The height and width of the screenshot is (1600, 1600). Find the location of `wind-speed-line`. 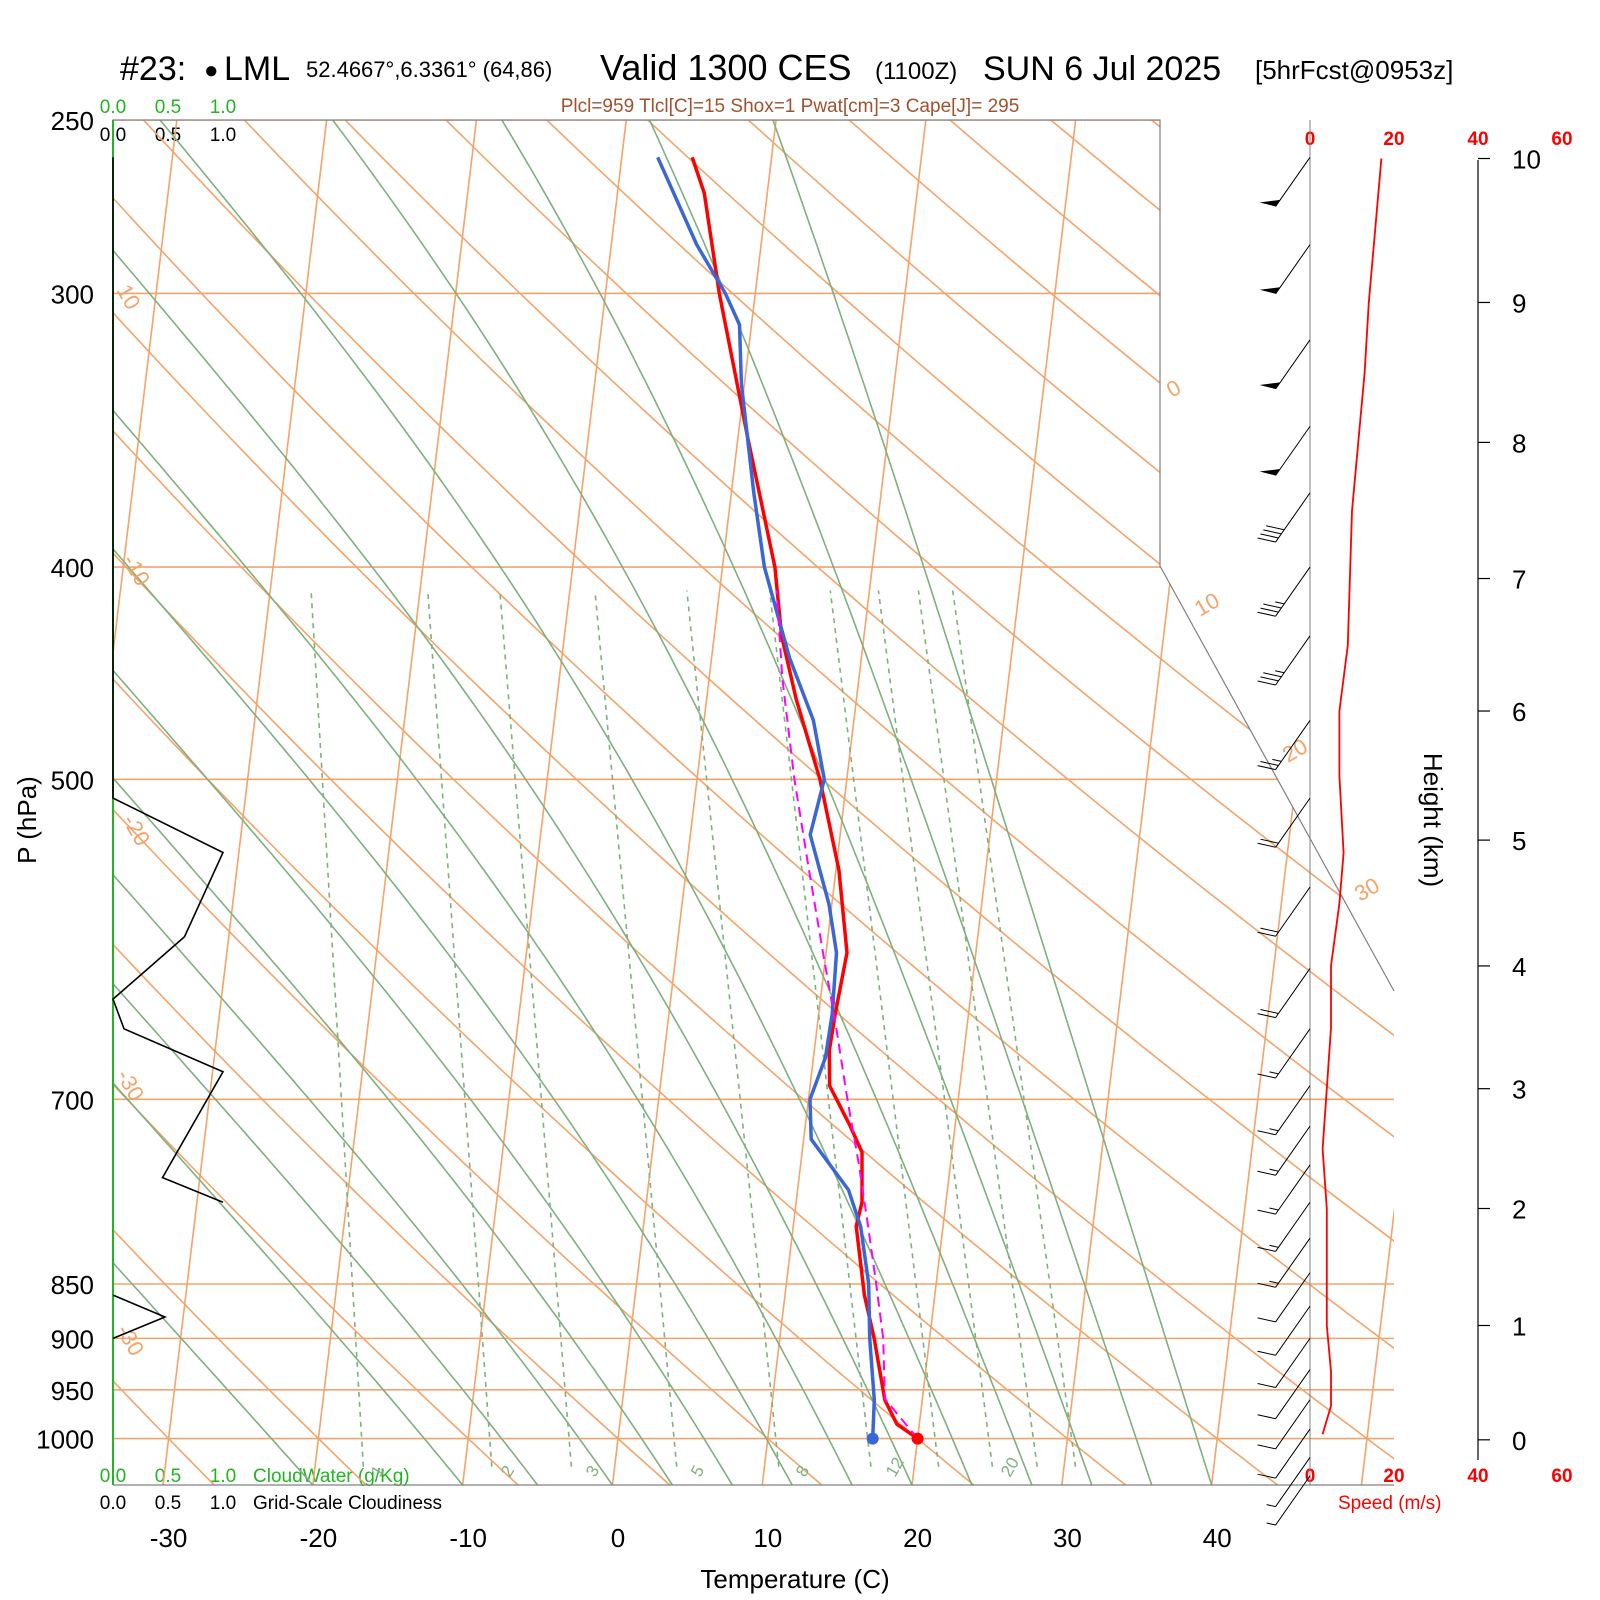

wind-speed-line is located at coordinates (1352, 796).